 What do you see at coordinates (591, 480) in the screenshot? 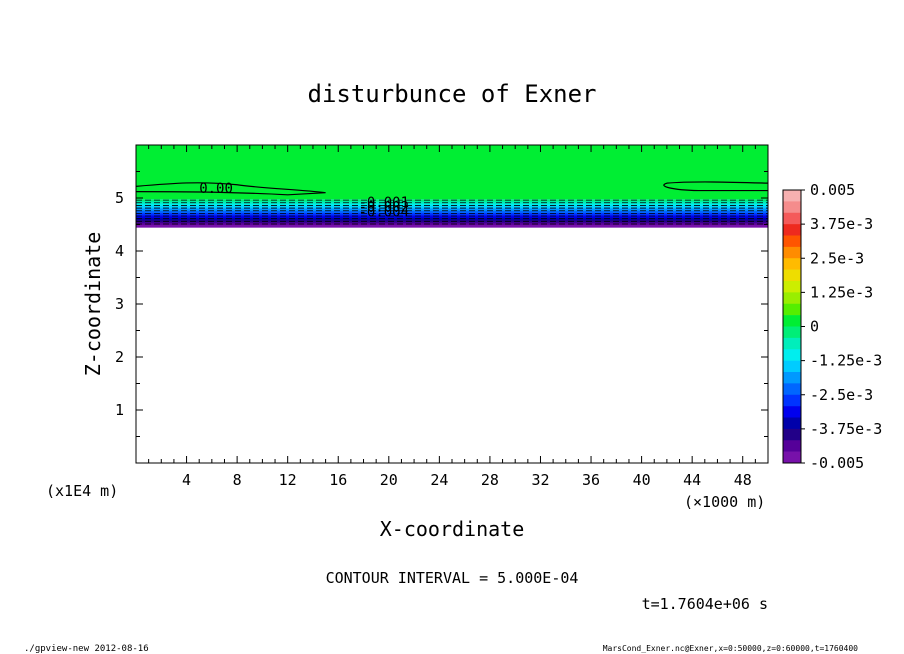
I see `x-tick-label: 36` at bounding box center [591, 480].